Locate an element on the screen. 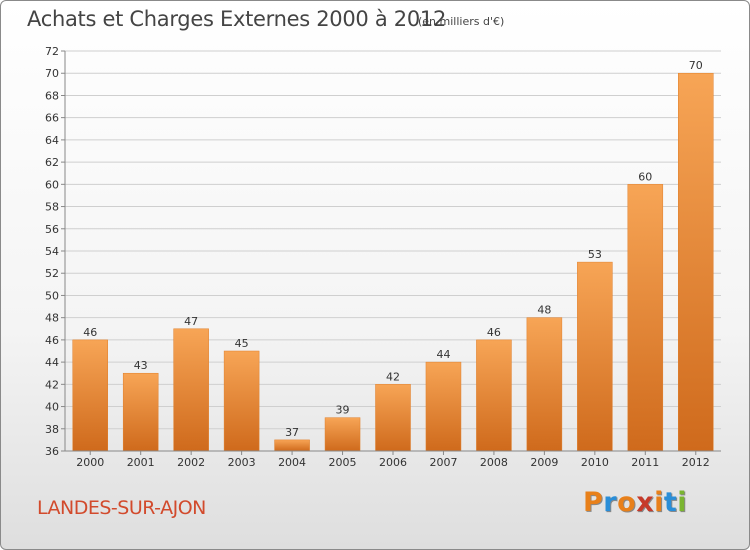 The width and height of the screenshot is (750, 550). bar-2011 is located at coordinates (645, 318).